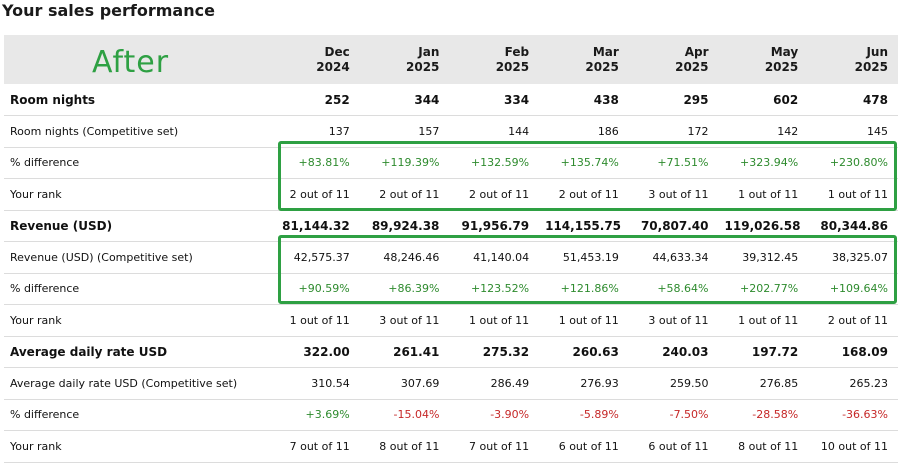 Image resolution: width=898 pixels, height=463 pixels. What do you see at coordinates (53, 99) in the screenshot?
I see `row-label: Room nights` at bounding box center [53, 99].